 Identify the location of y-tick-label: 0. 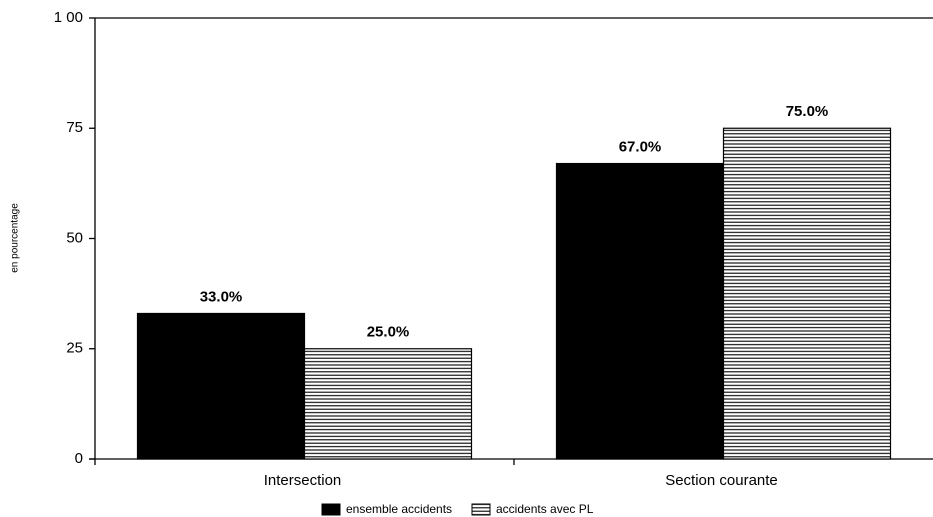
(79, 458).